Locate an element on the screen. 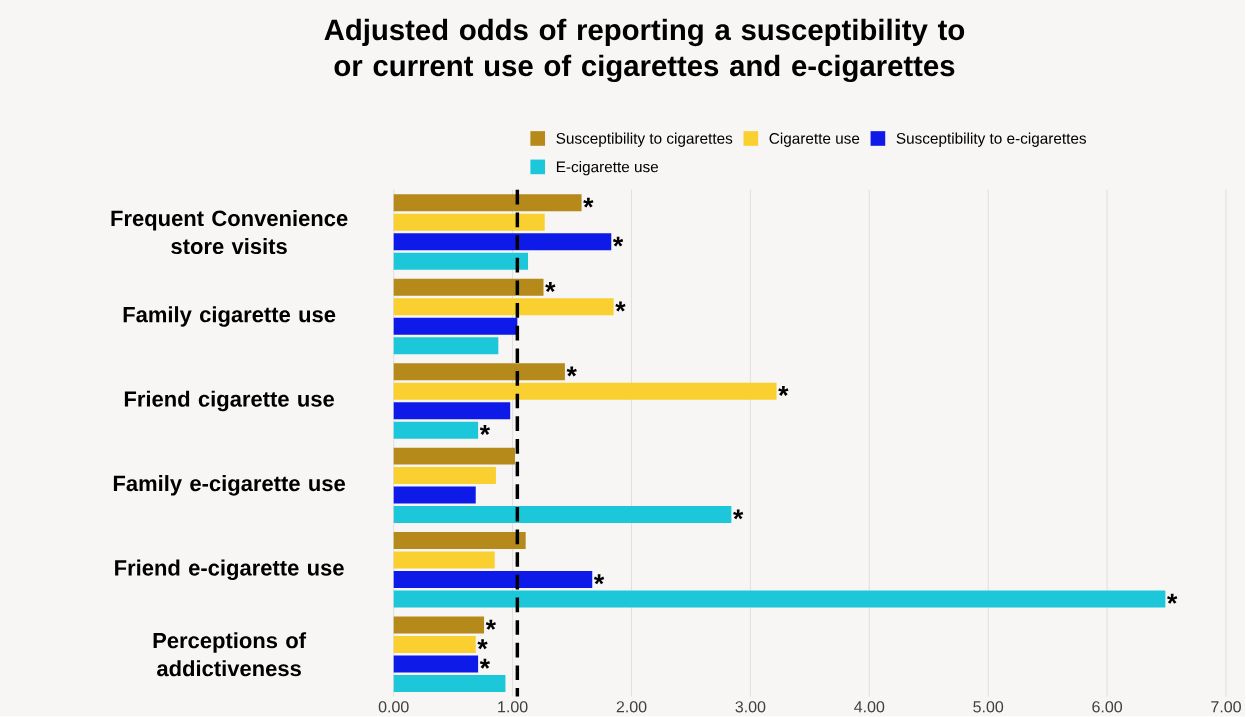 The image size is (1246, 717). x-tick-label: 2.00 is located at coordinates (631, 707).